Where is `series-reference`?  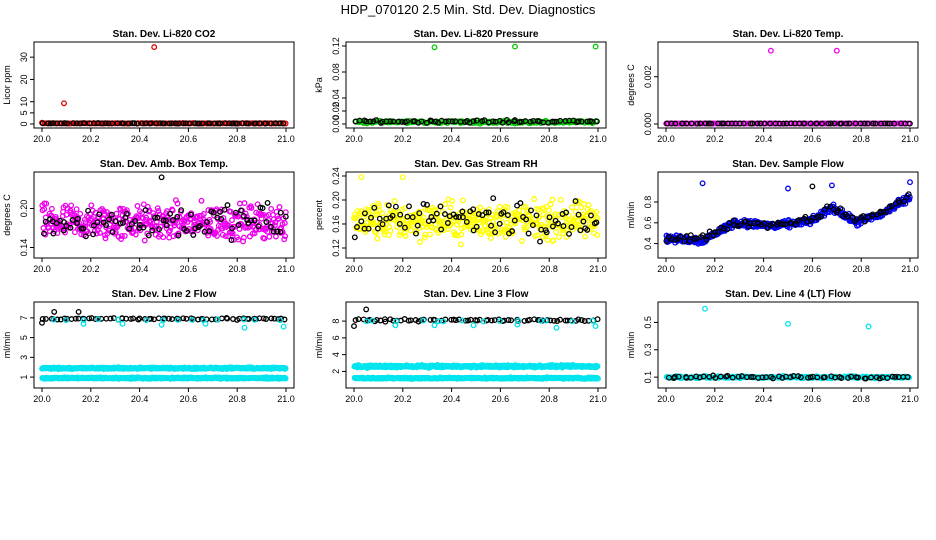
series-reference is located at coordinates (788, 123).